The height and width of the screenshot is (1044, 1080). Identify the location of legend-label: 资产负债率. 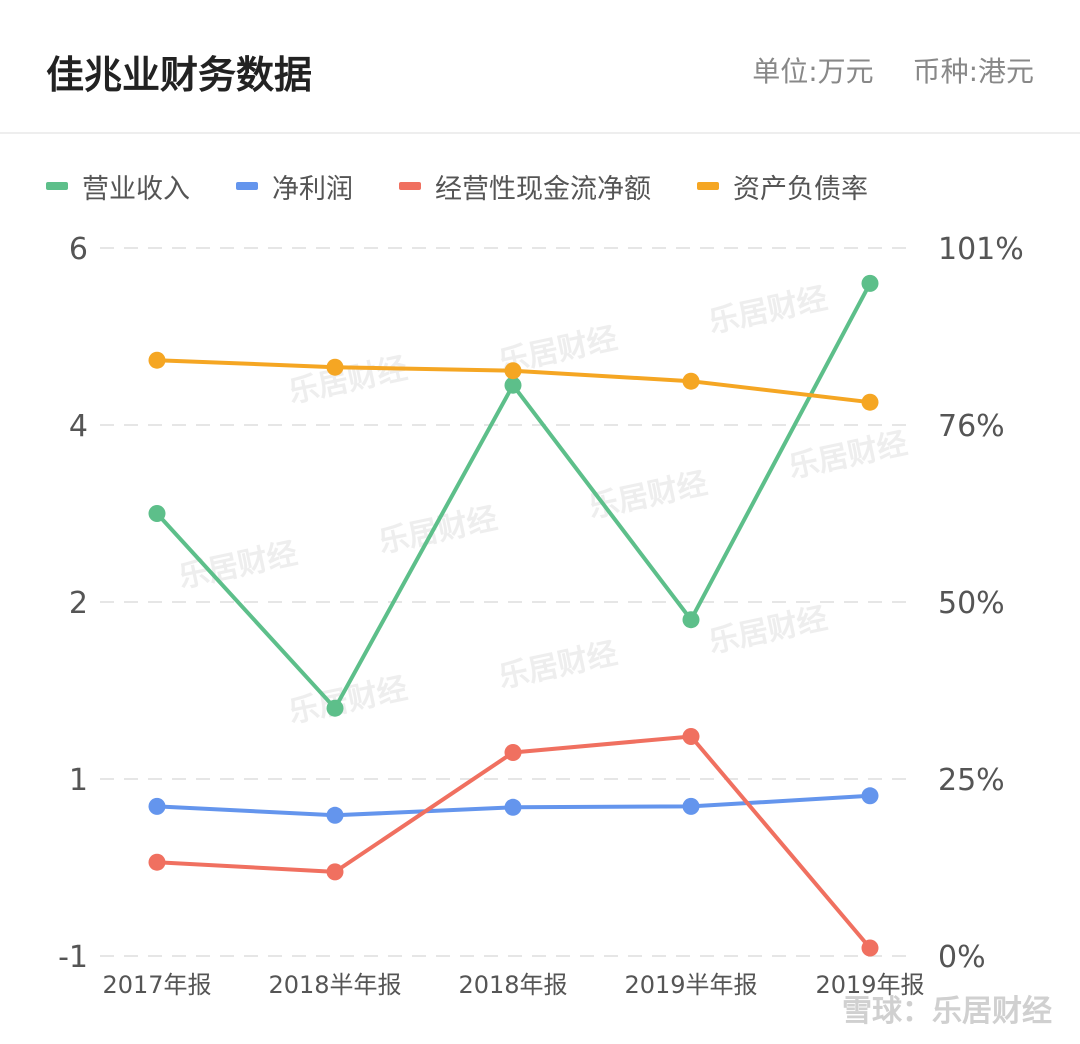
(800, 189).